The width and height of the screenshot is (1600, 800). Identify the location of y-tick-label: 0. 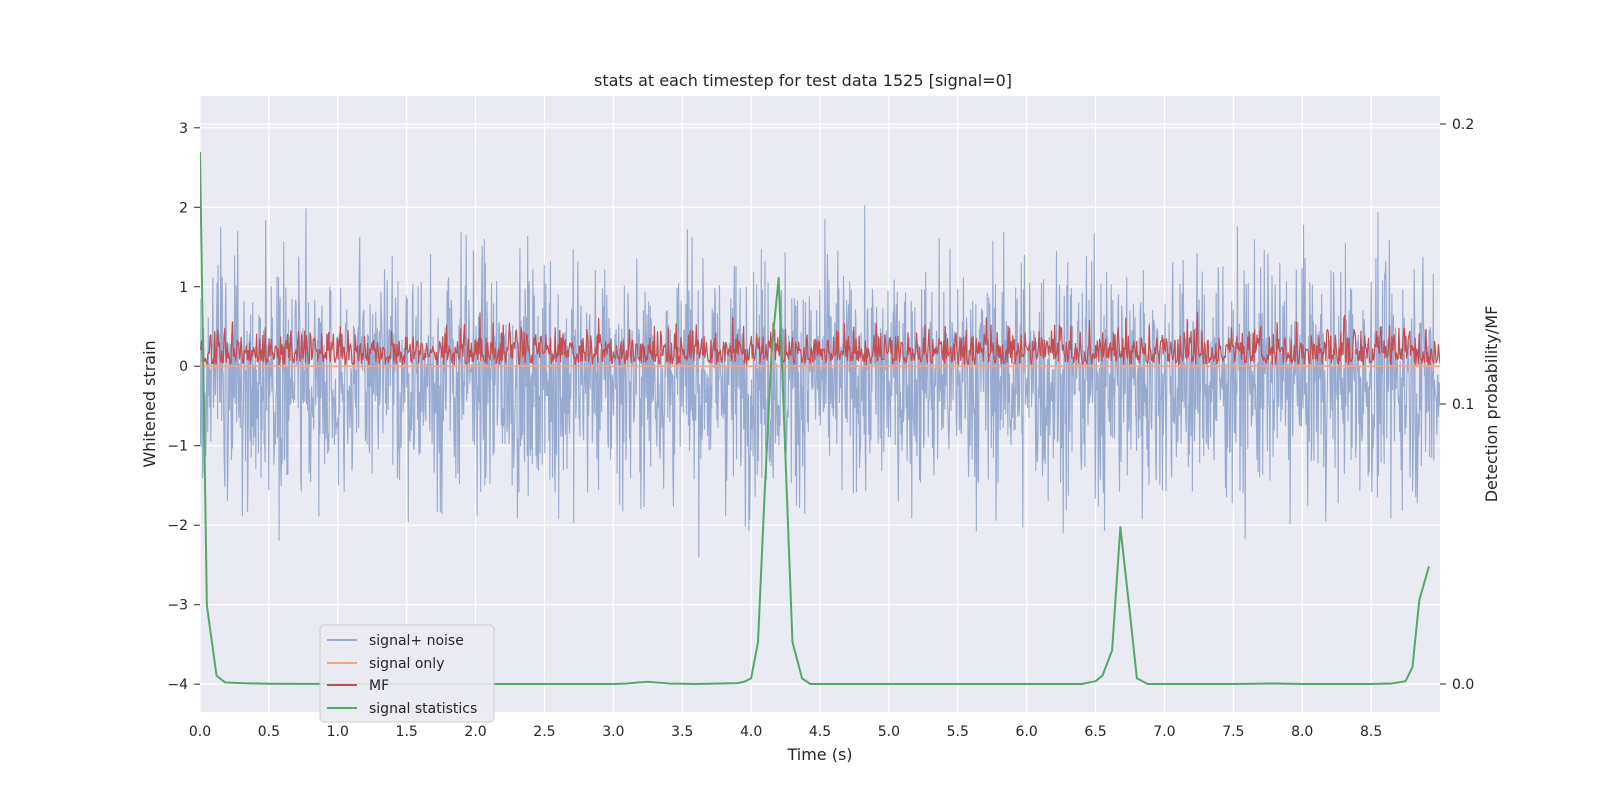
(183, 367).